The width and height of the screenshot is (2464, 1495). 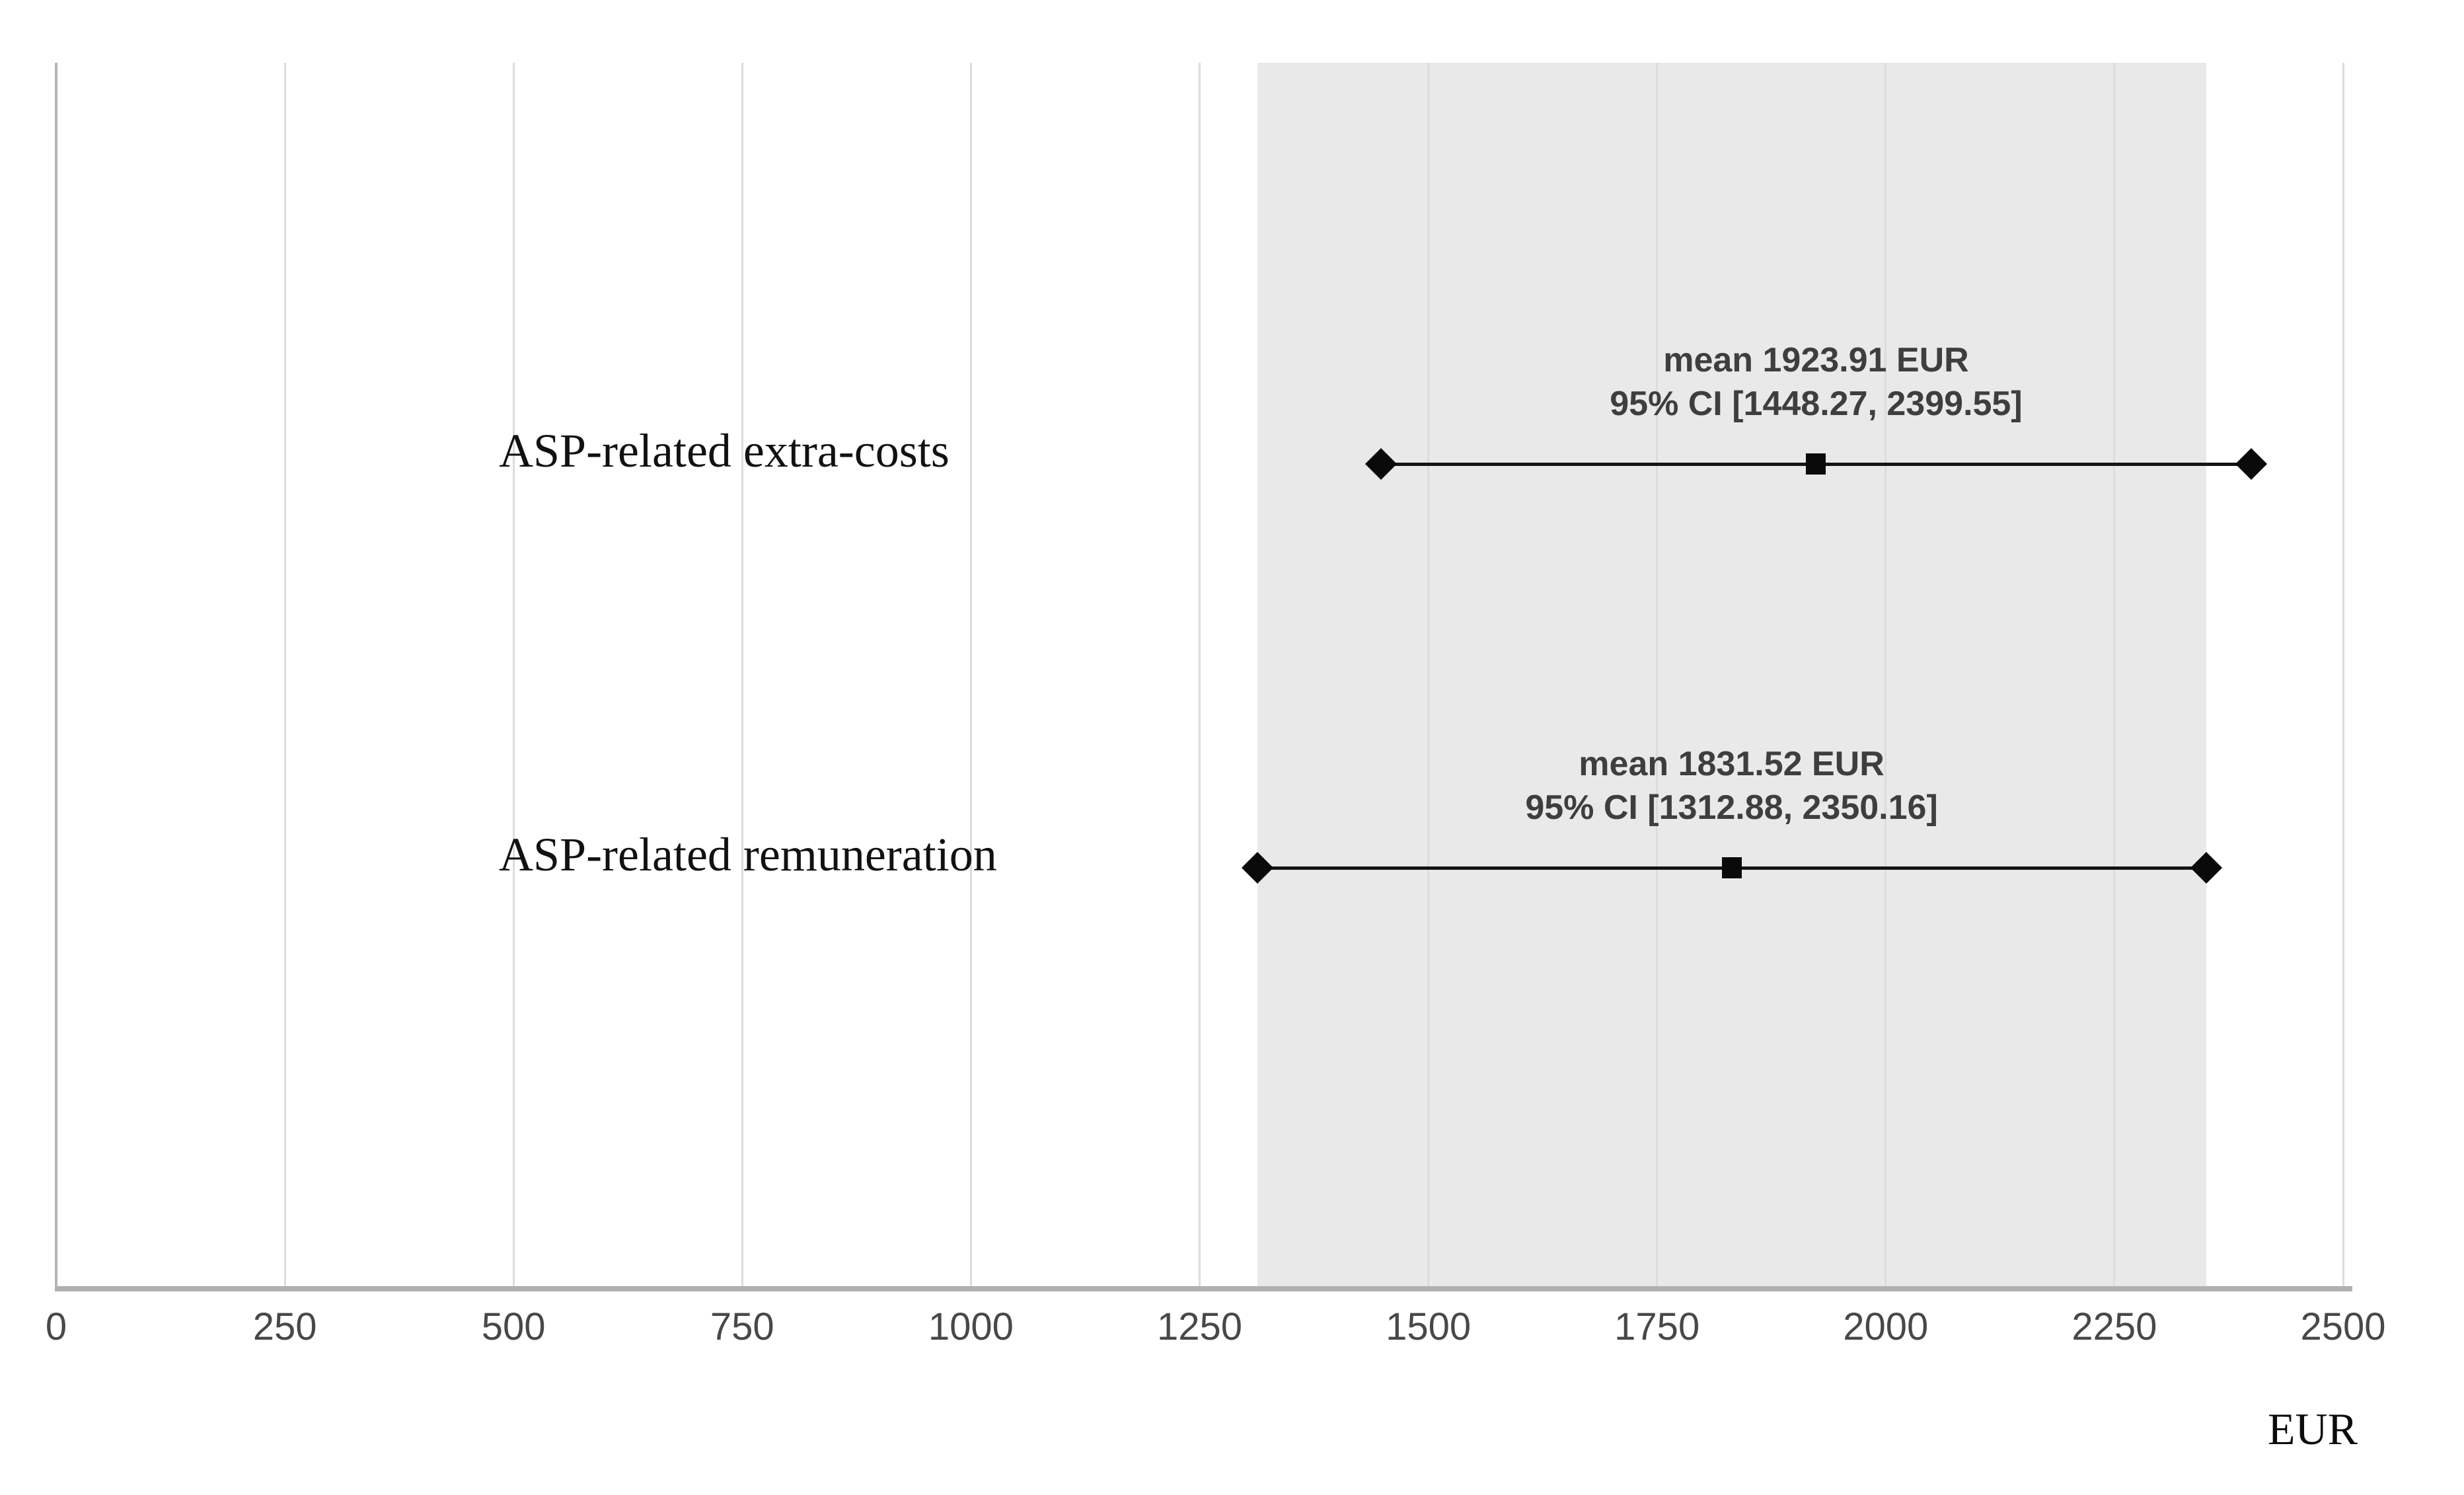 I want to click on x-axis-line, so click(x=1203, y=1288).